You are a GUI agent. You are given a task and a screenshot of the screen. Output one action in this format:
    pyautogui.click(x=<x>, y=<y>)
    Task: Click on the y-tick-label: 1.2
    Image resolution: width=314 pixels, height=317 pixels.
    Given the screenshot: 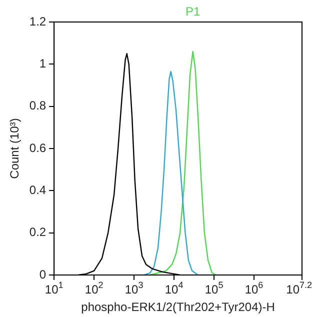 What is the action you would take?
    pyautogui.click(x=37, y=21)
    